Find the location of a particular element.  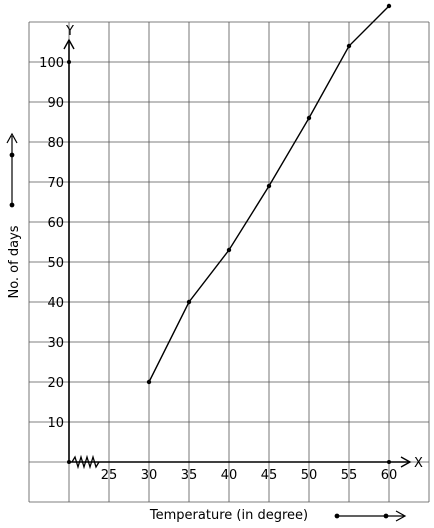

y-tick-label: 20 is located at coordinates (55, 383).